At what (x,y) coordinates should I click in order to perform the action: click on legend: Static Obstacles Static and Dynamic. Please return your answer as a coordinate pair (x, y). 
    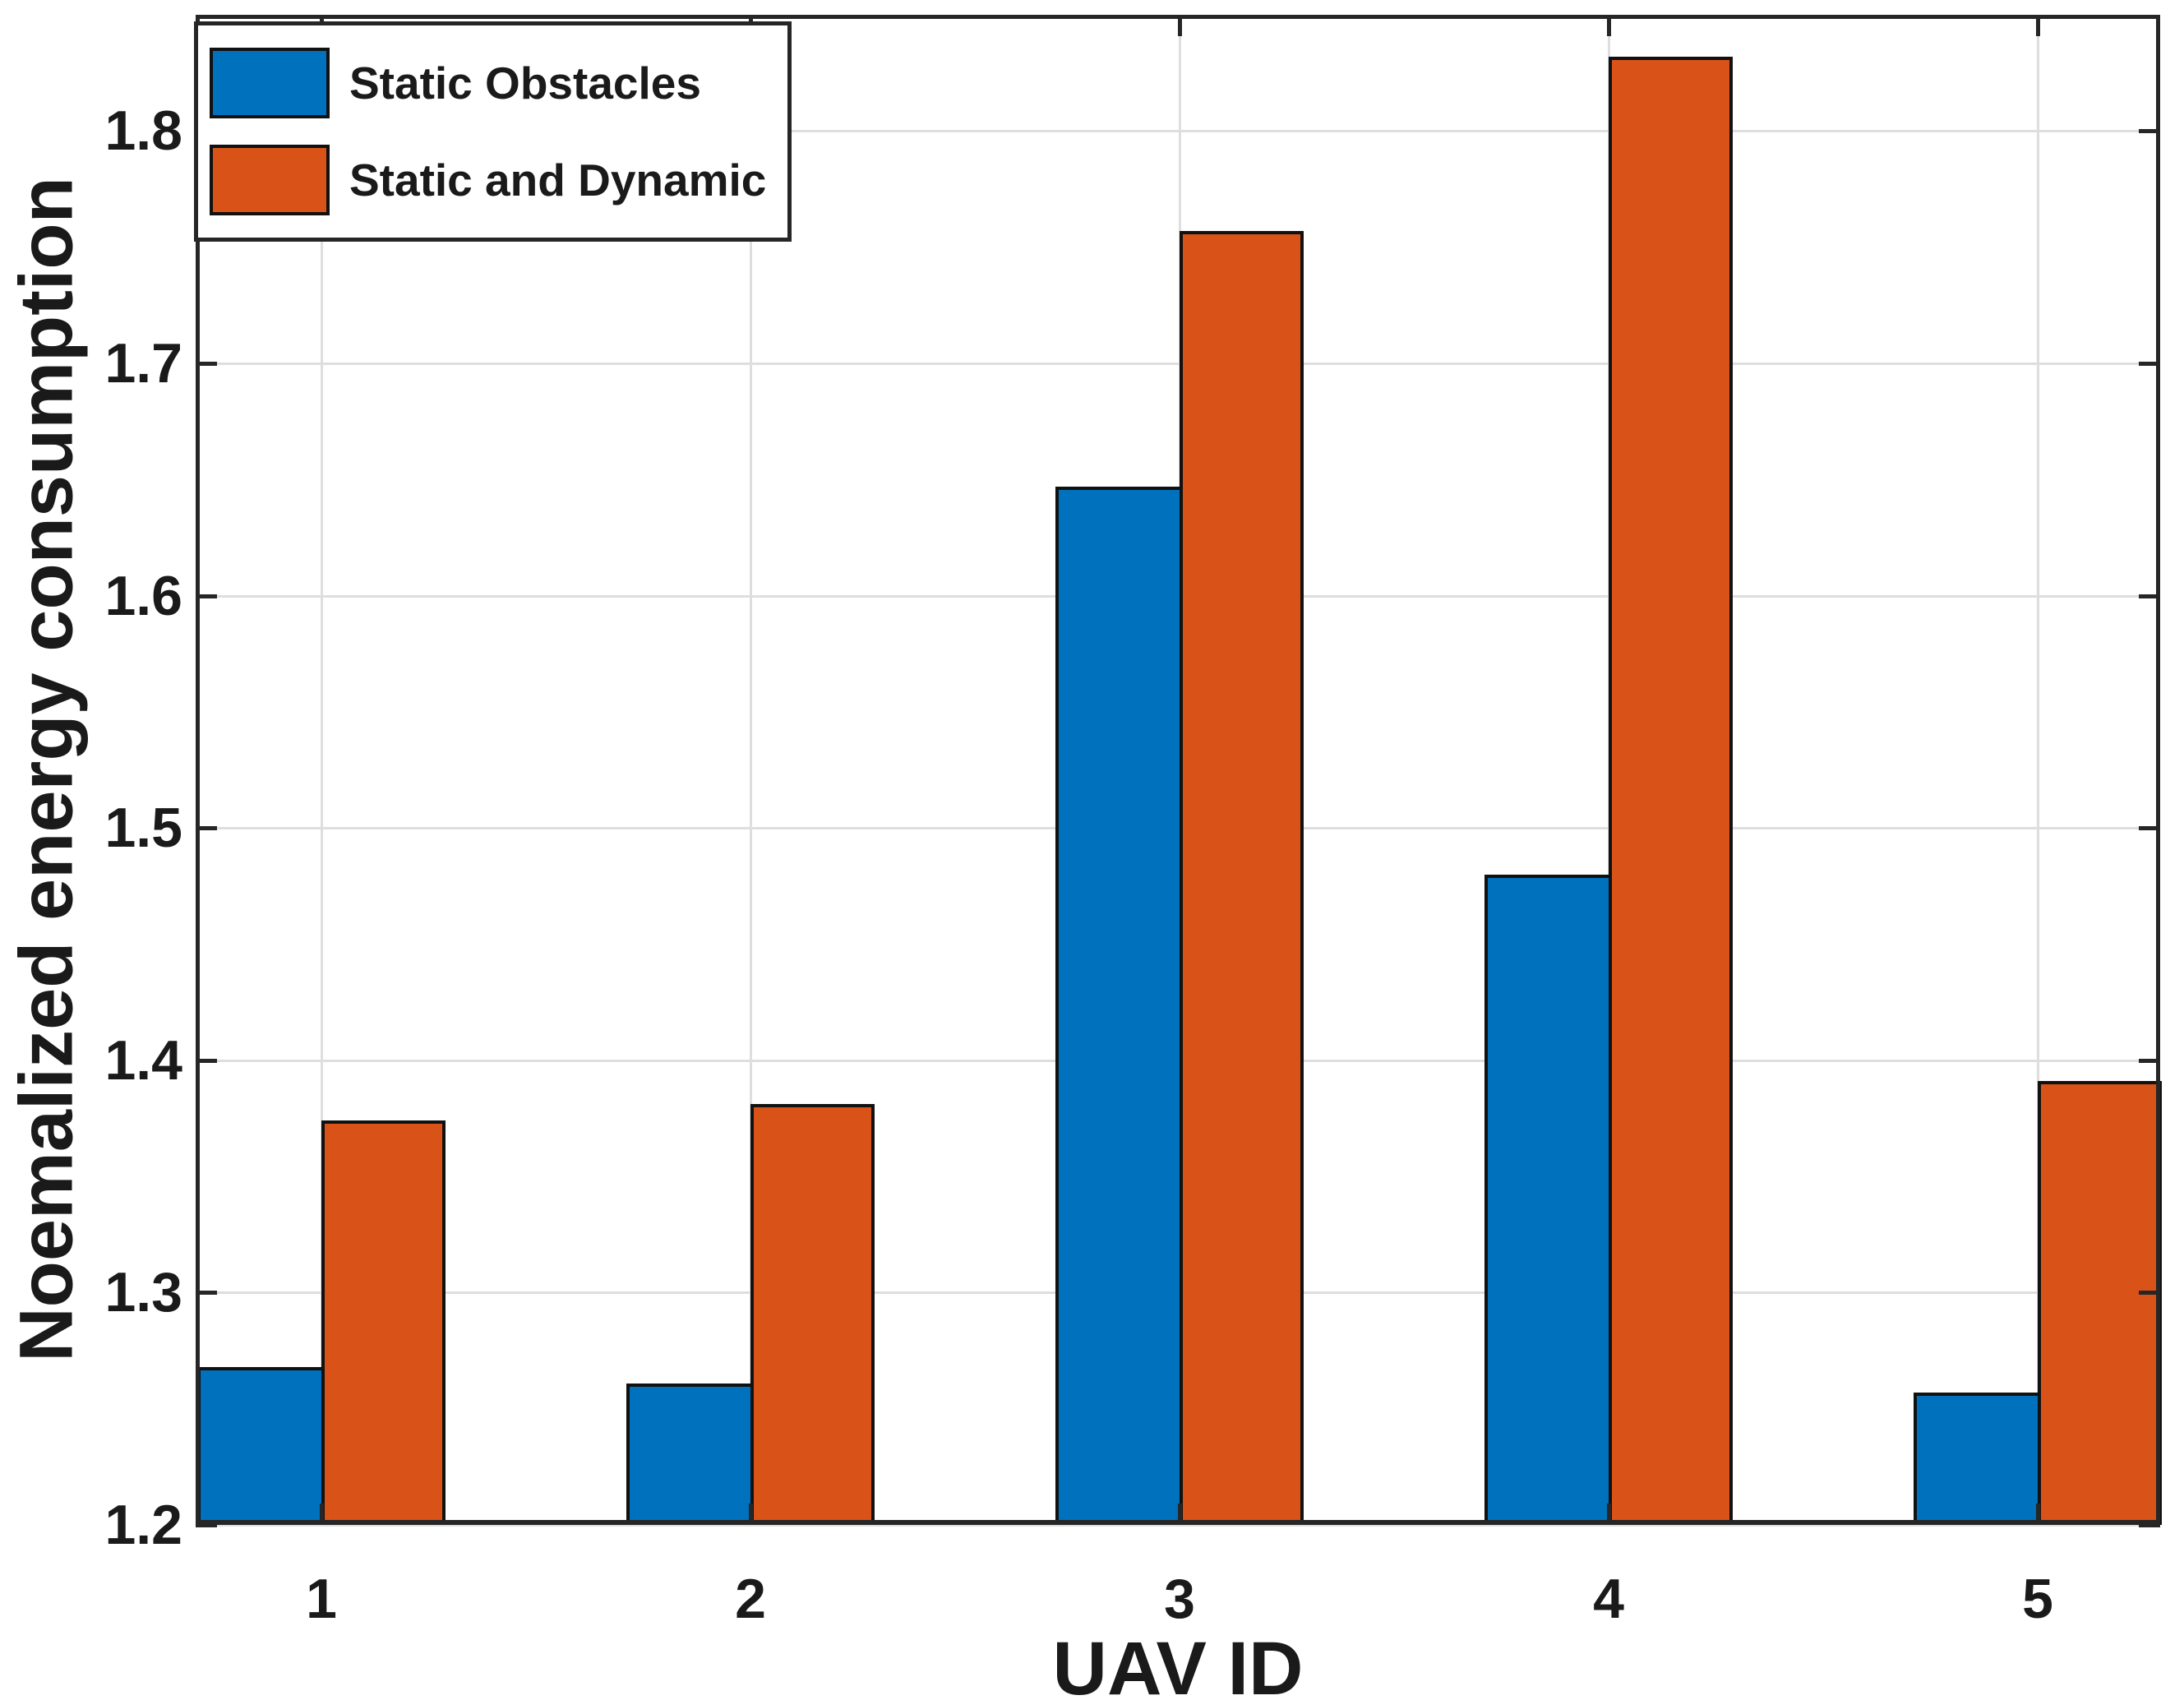
    Looking at the image, I should click on (493, 131).